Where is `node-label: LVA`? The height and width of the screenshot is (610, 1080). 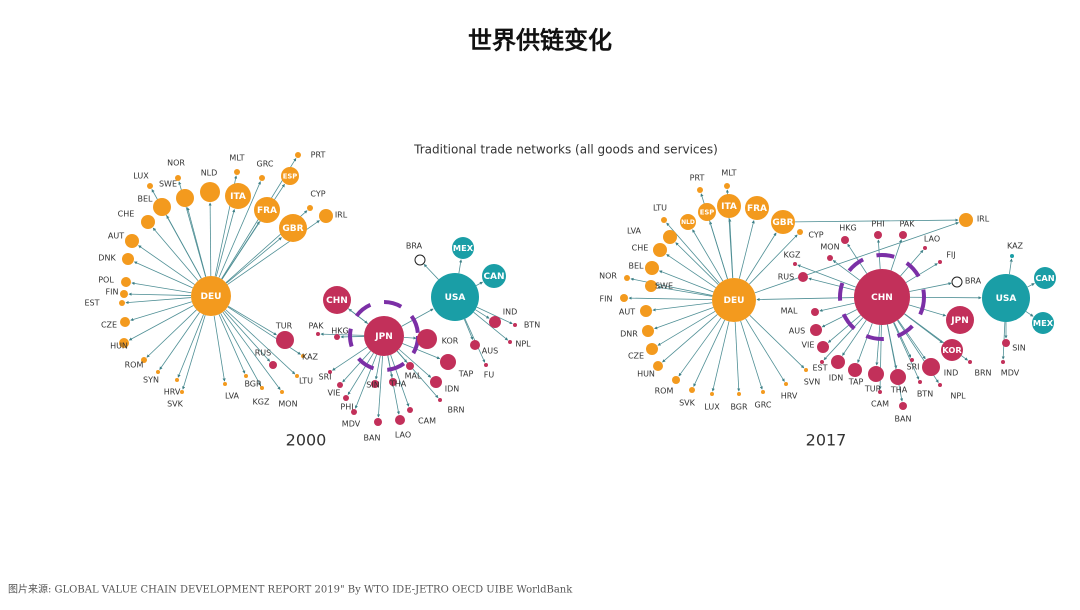
node-label: LVA is located at coordinates (232, 396).